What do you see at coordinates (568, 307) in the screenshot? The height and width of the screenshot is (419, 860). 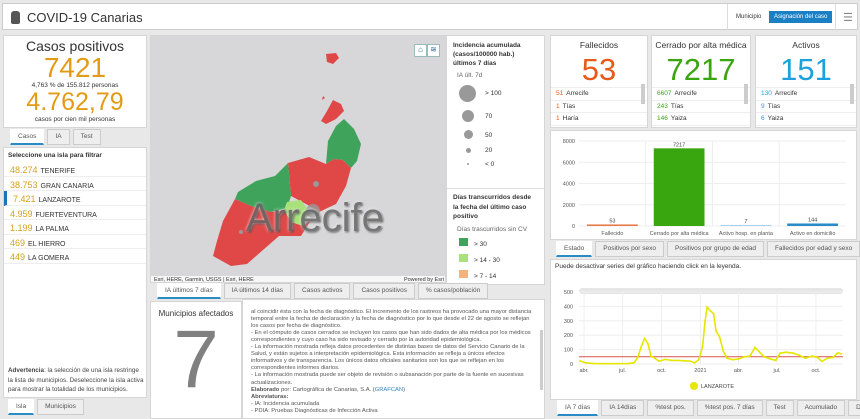 I see `y-tick-label: 400` at bounding box center [568, 307].